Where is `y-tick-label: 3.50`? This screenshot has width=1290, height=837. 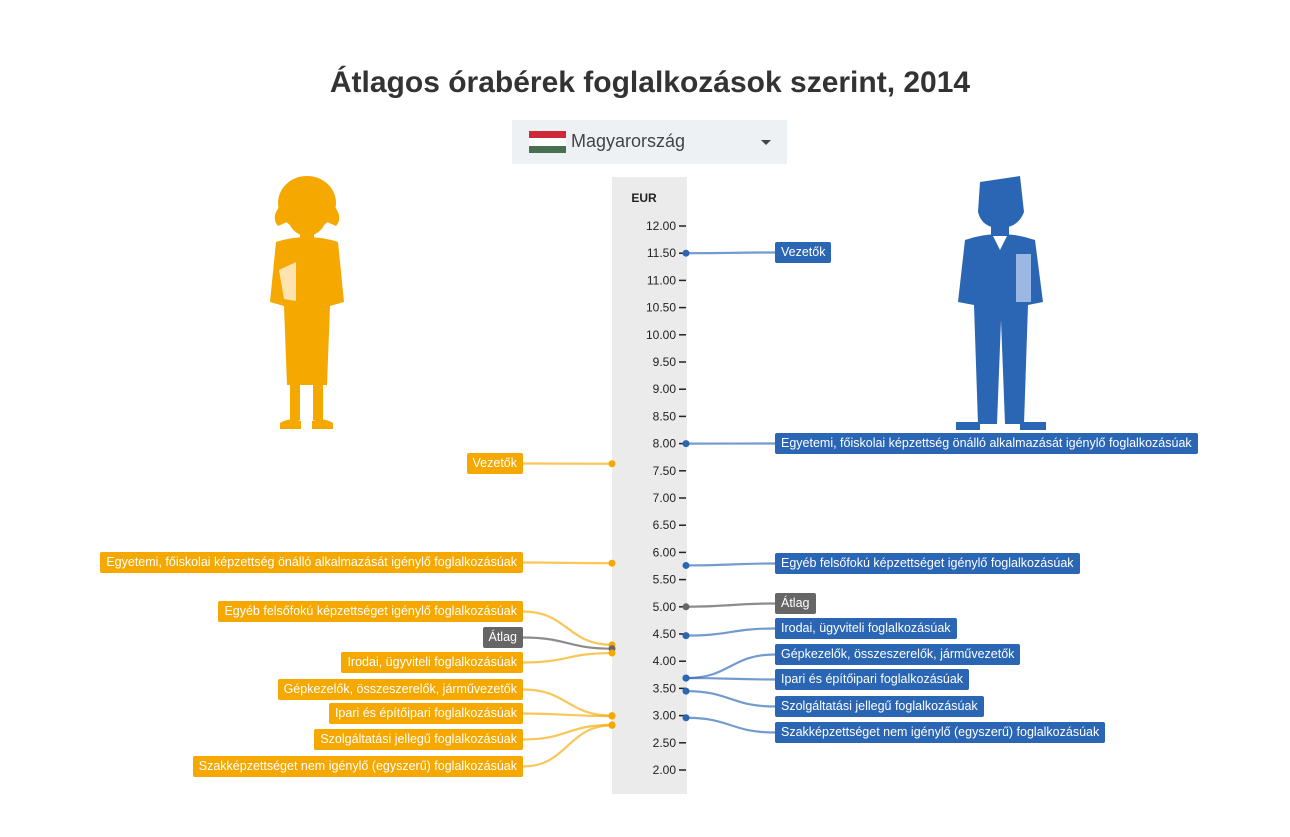 y-tick-label: 3.50 is located at coordinates (665, 688).